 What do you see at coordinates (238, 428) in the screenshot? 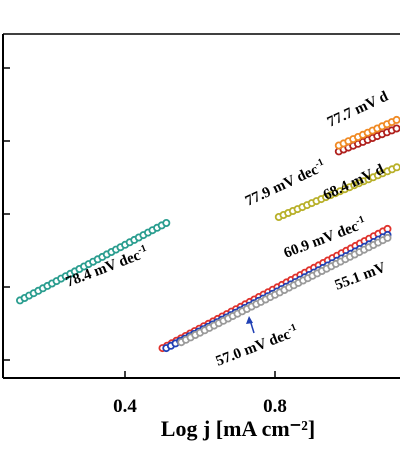
I see `x-axis-title: Log j [mA cm⁻²]` at bounding box center [238, 428].